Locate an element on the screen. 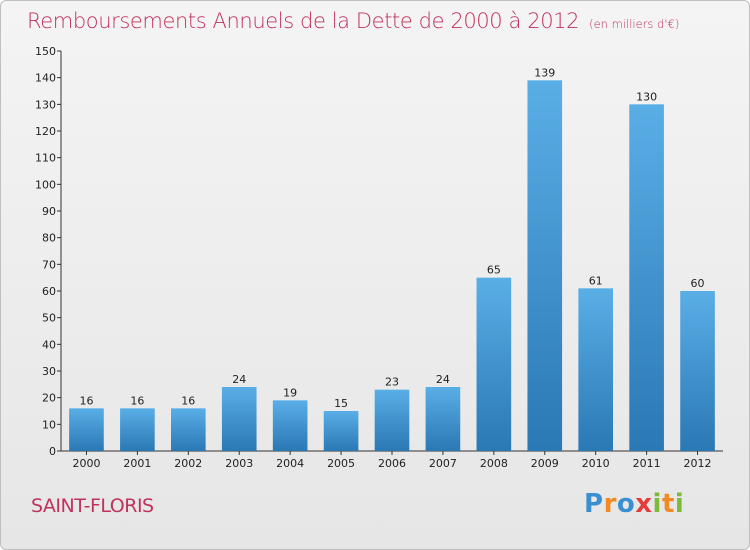  logo-letter: o is located at coordinates (626, 504).